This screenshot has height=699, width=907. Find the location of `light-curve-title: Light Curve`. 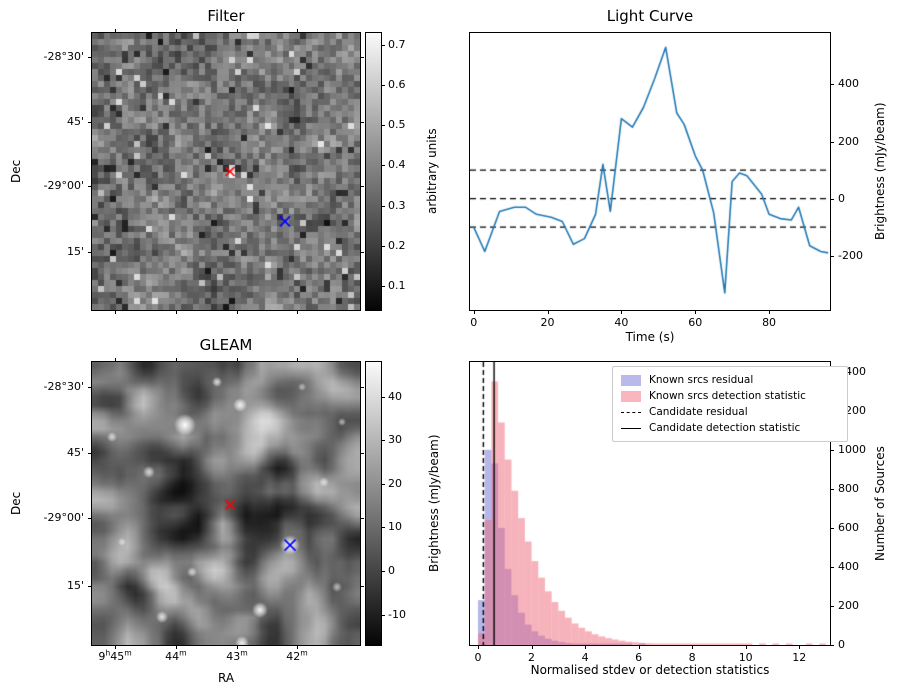

light-curve-title: Light Curve is located at coordinates (650, 16).